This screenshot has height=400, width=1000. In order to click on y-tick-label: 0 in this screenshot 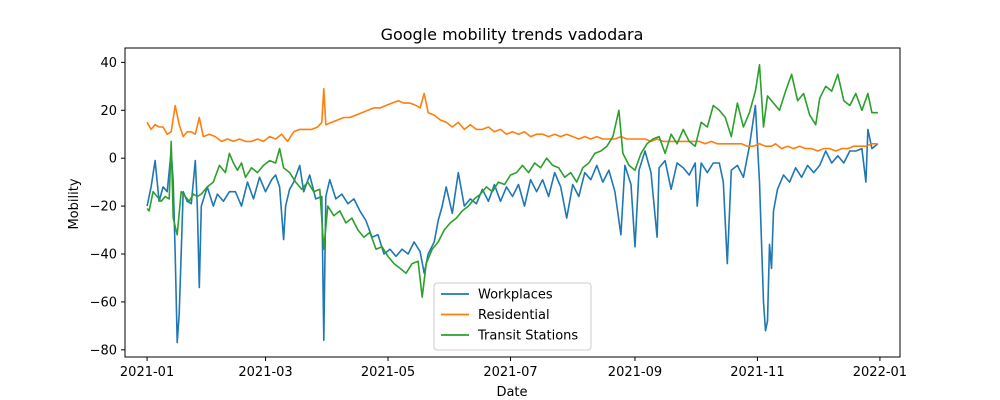, I will do `click(113, 159)`.